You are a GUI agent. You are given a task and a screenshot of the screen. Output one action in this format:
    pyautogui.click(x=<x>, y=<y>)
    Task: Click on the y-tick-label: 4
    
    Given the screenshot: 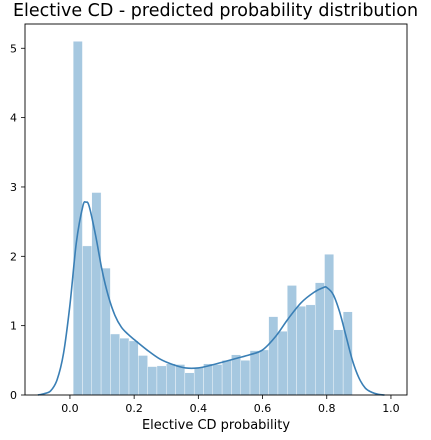 What is the action you would take?
    pyautogui.click(x=13, y=118)
    